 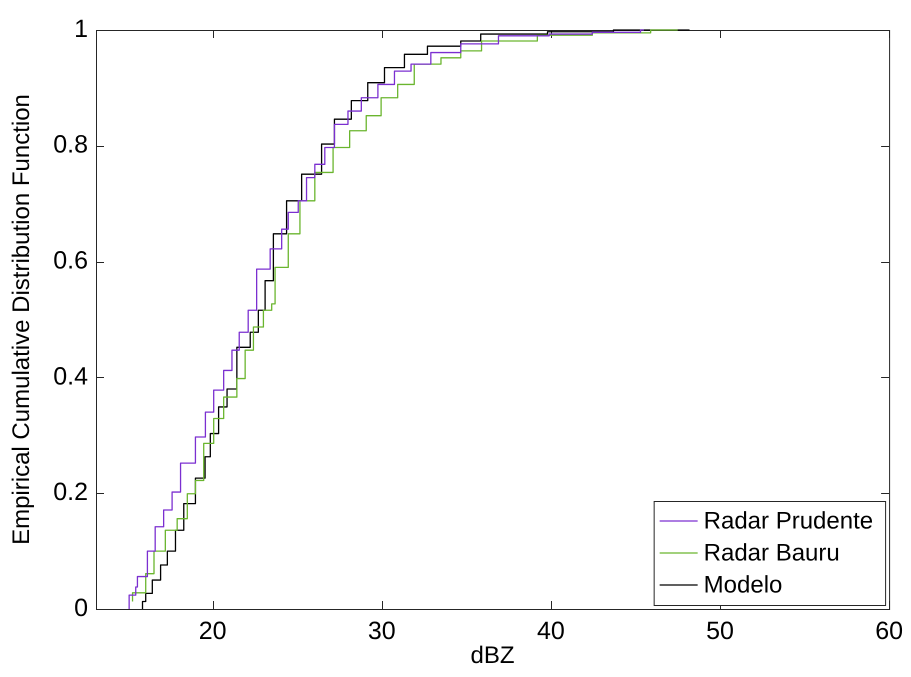 I want to click on legend-label: Radar Bauru, so click(x=772, y=553).